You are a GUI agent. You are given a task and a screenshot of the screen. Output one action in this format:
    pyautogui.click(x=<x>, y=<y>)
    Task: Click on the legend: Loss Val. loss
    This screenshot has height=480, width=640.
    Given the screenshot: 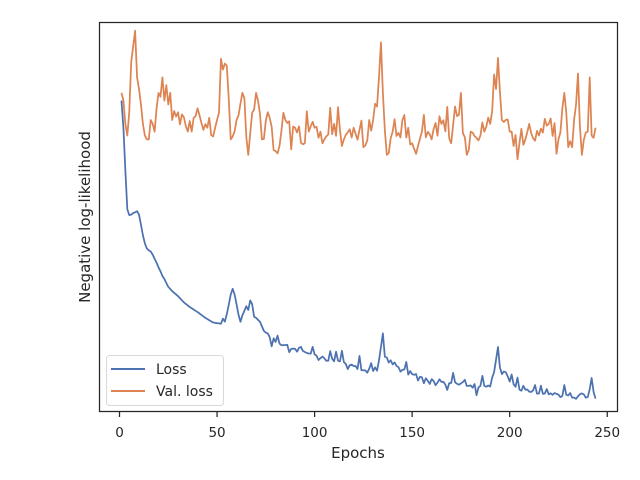 What is the action you would take?
    pyautogui.click(x=165, y=380)
    